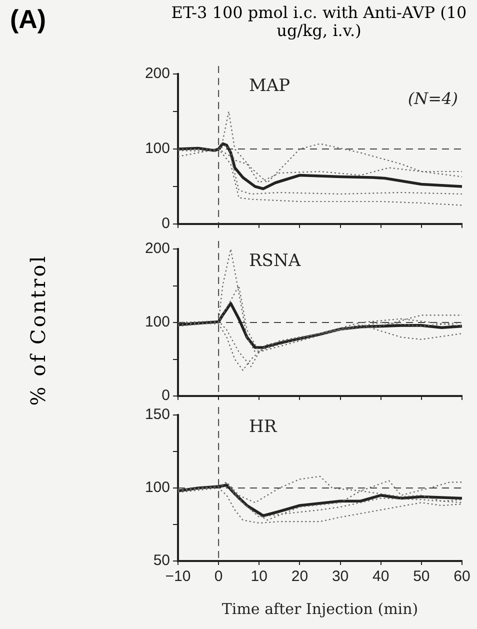  Describe the element at coordinates (319, 21) in the screenshot. I see `chart-title: ET-3 100 pmol i.c. with Anti-AVP (10 ug/kg, i.v.)` at that location.